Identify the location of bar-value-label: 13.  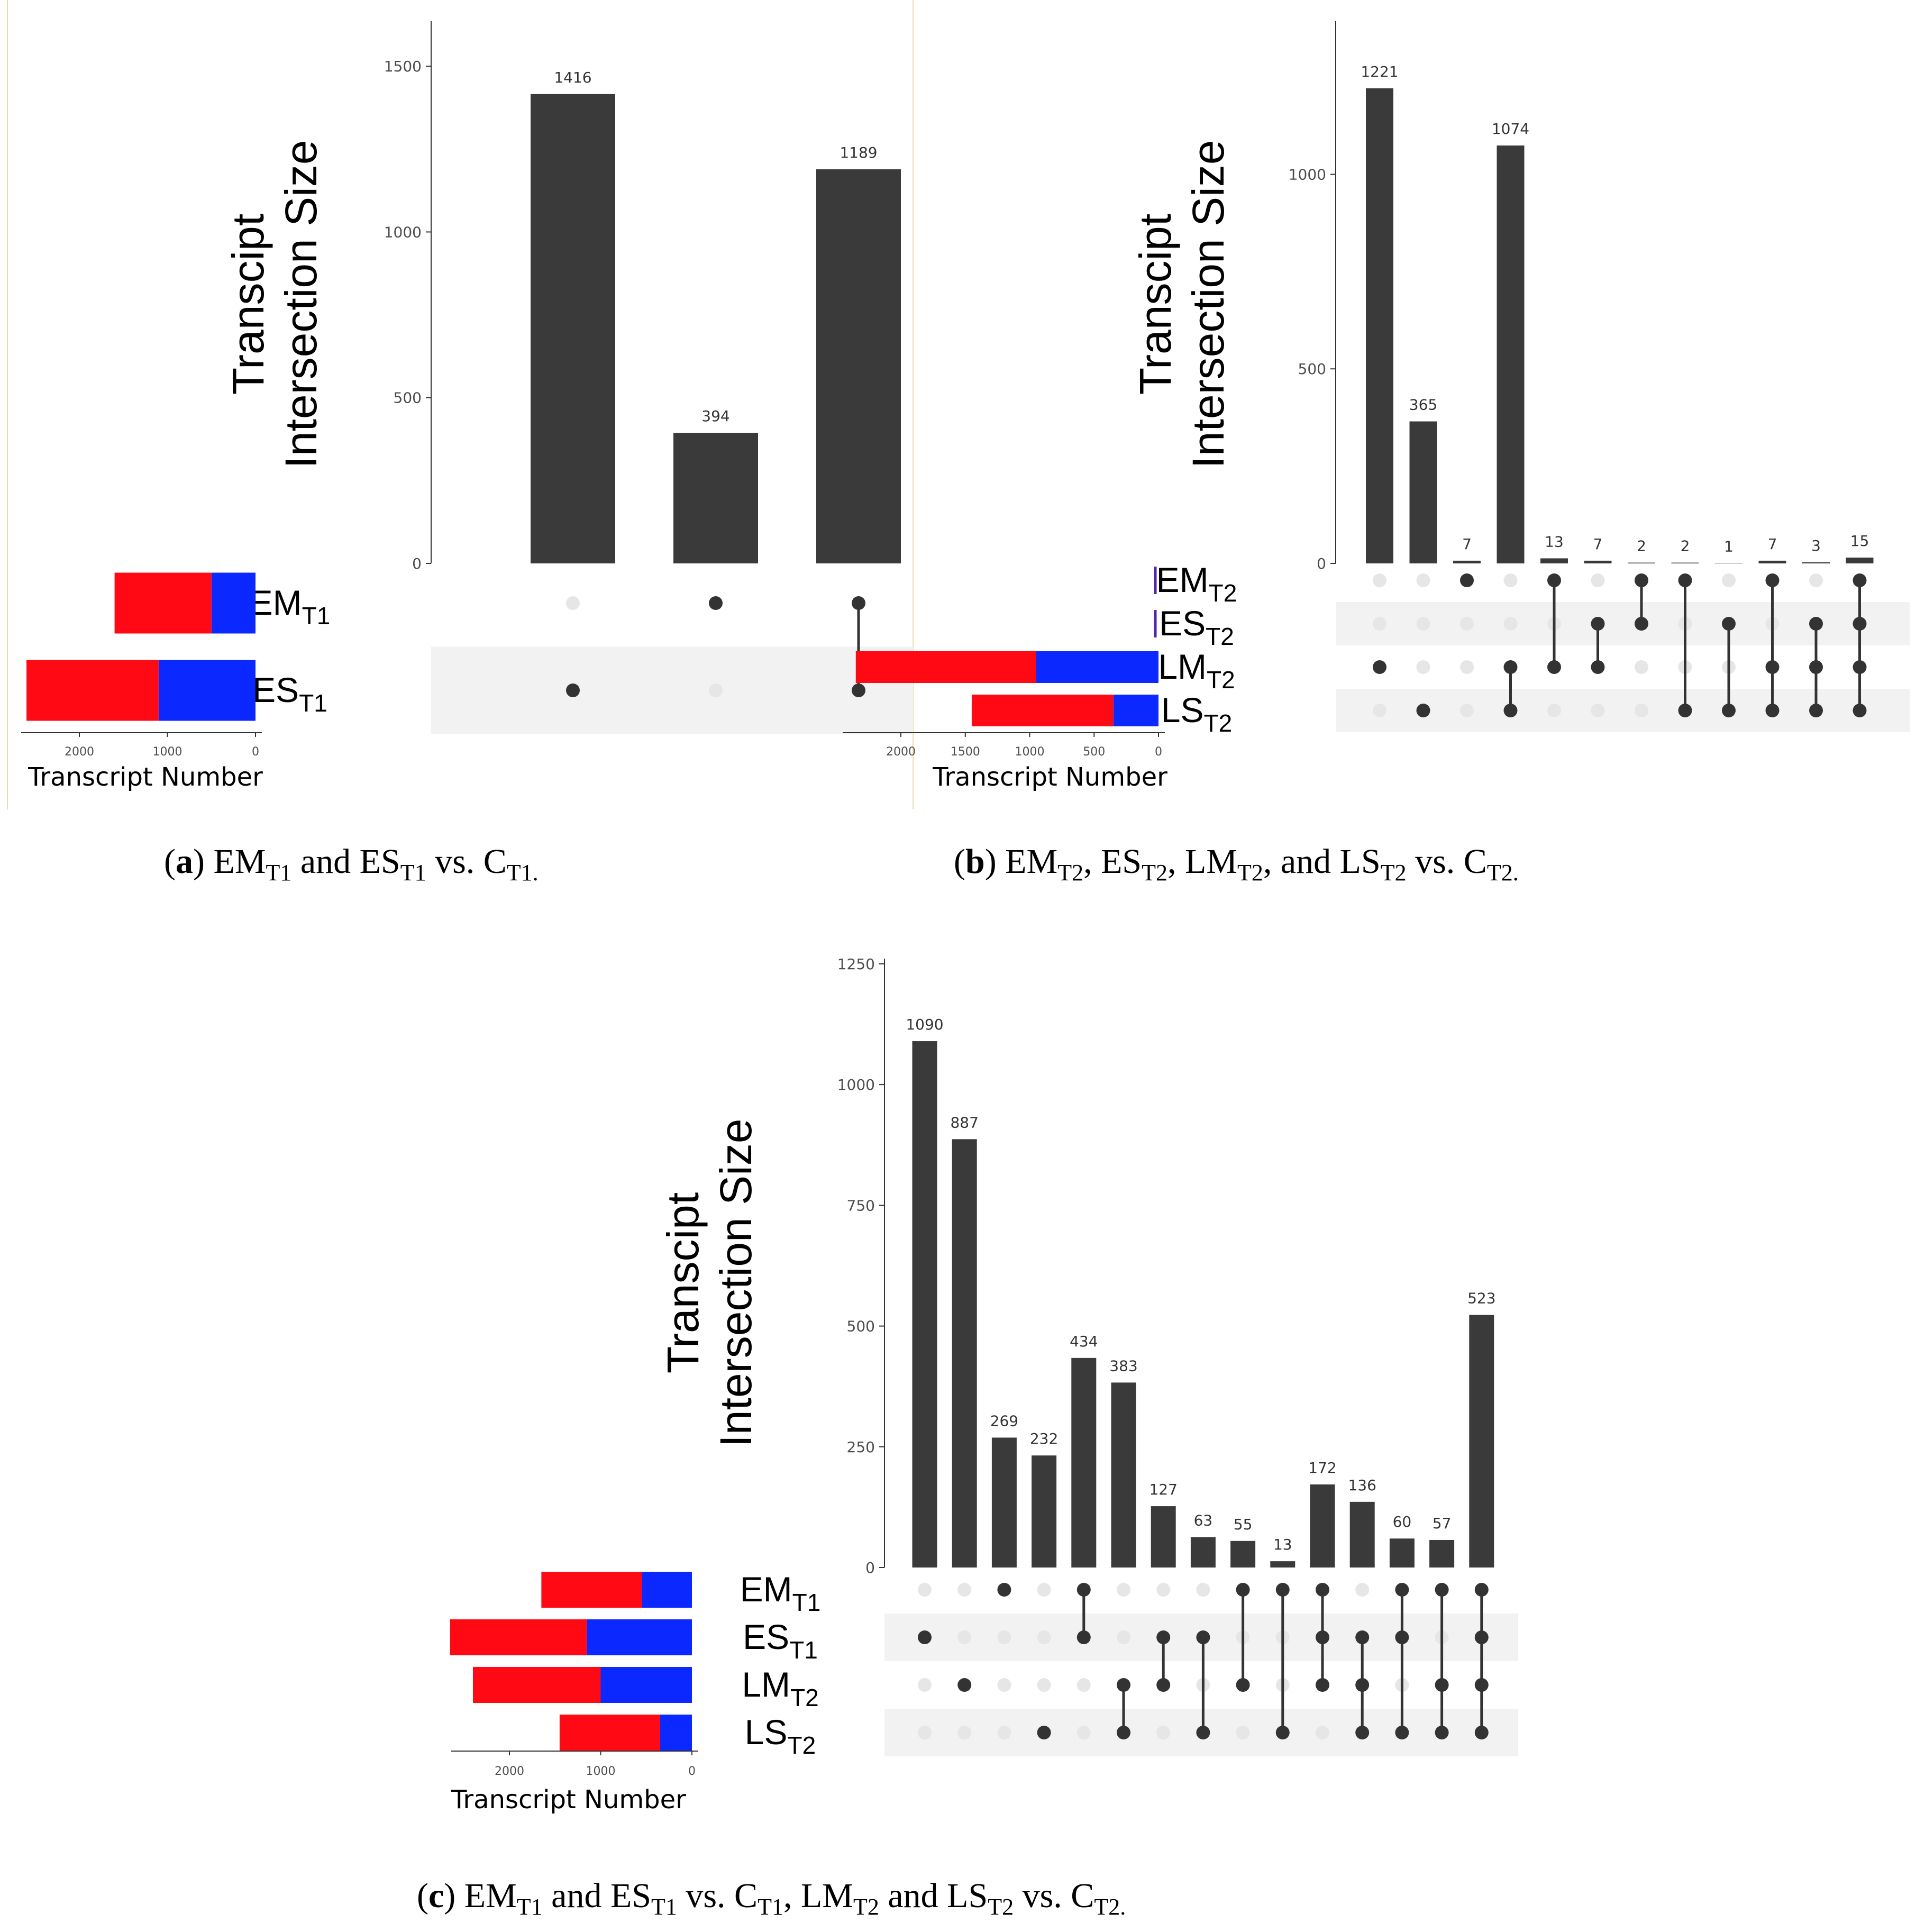
(1554, 541).